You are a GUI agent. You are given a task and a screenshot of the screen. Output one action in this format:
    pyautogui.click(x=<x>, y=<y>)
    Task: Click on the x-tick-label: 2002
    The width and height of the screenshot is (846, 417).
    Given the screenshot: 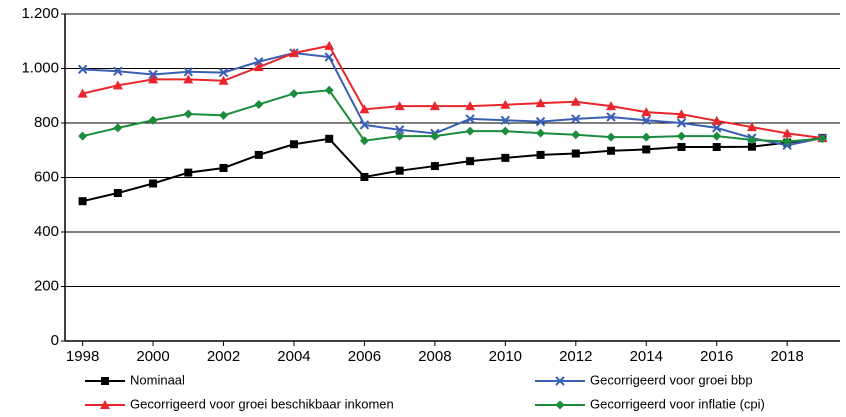 What is the action you would take?
    pyautogui.click(x=223, y=356)
    